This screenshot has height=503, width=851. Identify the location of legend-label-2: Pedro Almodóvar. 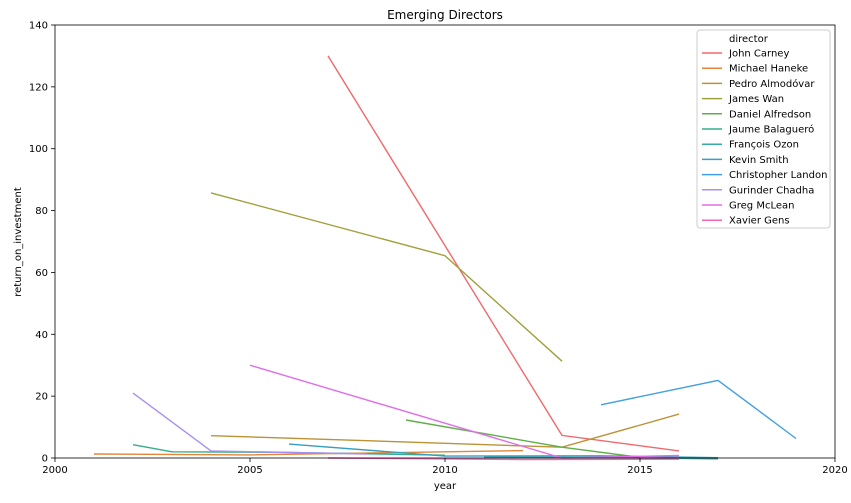
(772, 84).